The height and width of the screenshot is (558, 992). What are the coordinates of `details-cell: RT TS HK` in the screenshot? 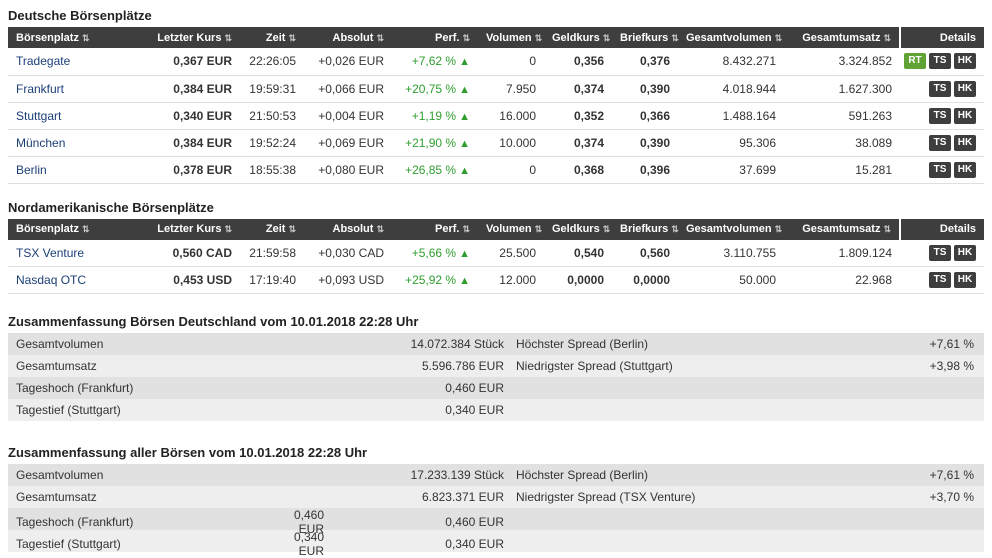 It's located at (942, 62).